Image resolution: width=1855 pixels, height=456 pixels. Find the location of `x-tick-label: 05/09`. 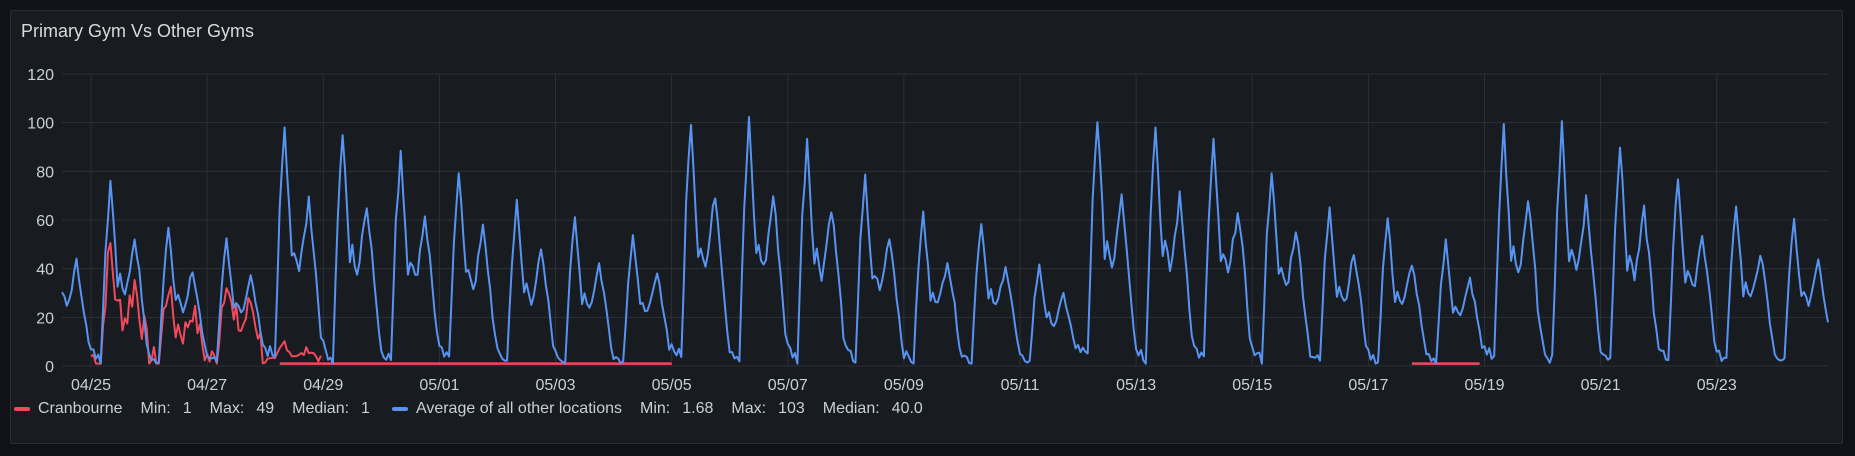

x-tick-label: 05/09 is located at coordinates (904, 385).